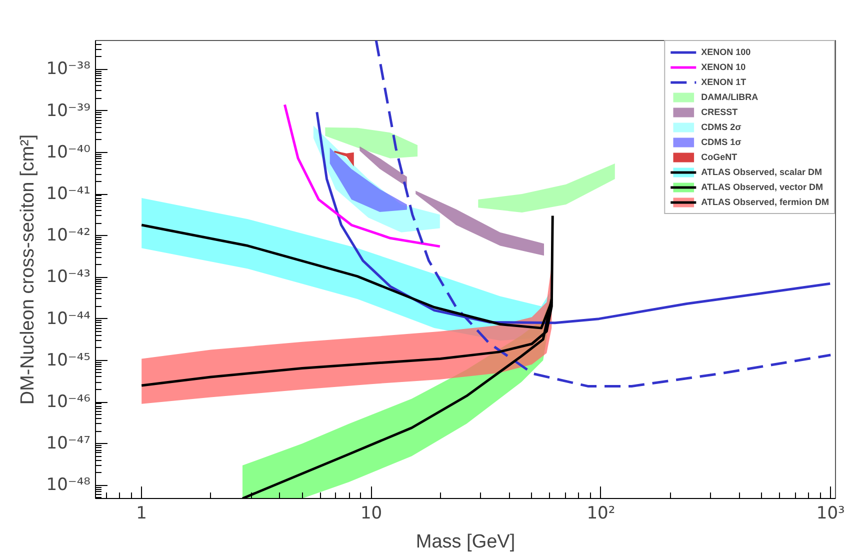 This screenshot has width=845, height=558. What do you see at coordinates (601, 514) in the screenshot?
I see `x-tick-label: 10²` at bounding box center [601, 514].